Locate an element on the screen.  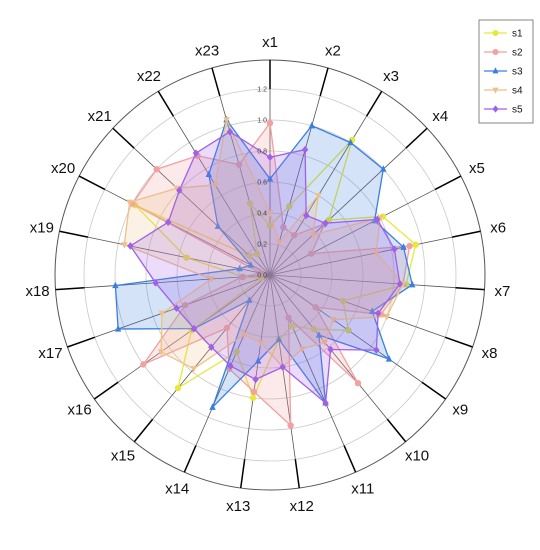
data-point-s1-x2 is located at coordinates (289, 206).